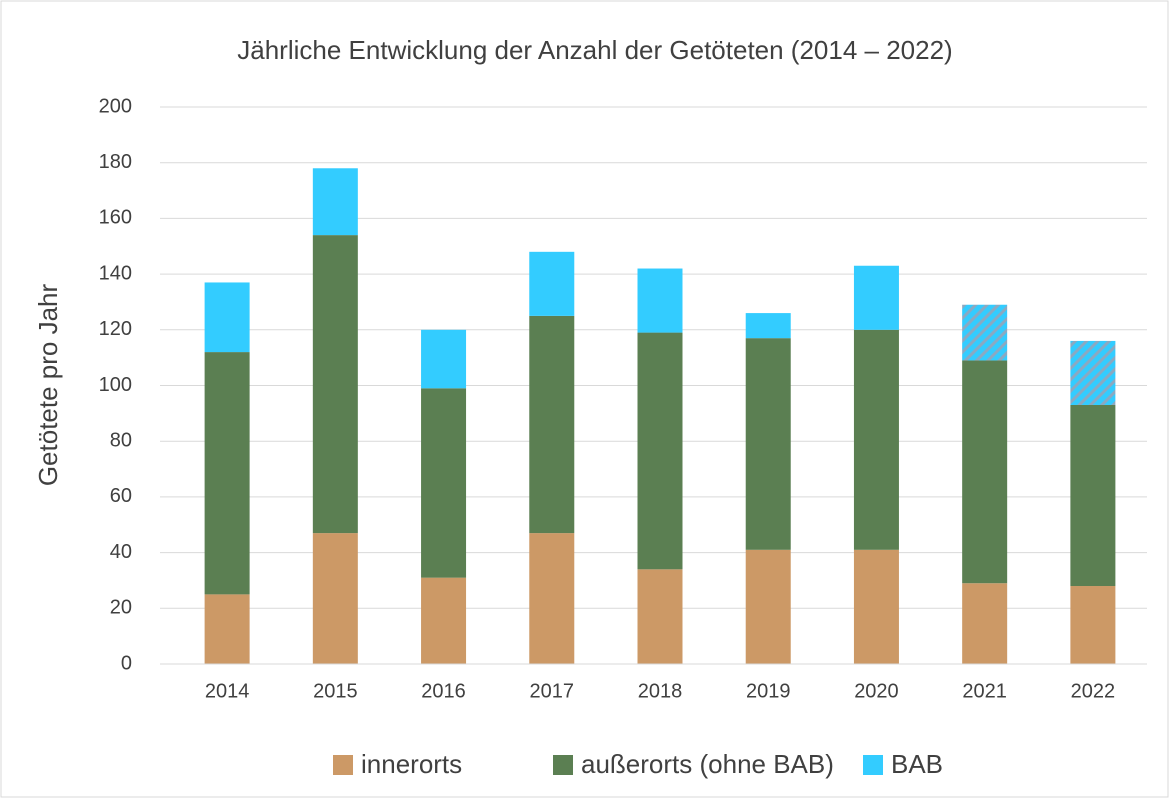  I want to click on x-tick-label: 2021, so click(984, 691).